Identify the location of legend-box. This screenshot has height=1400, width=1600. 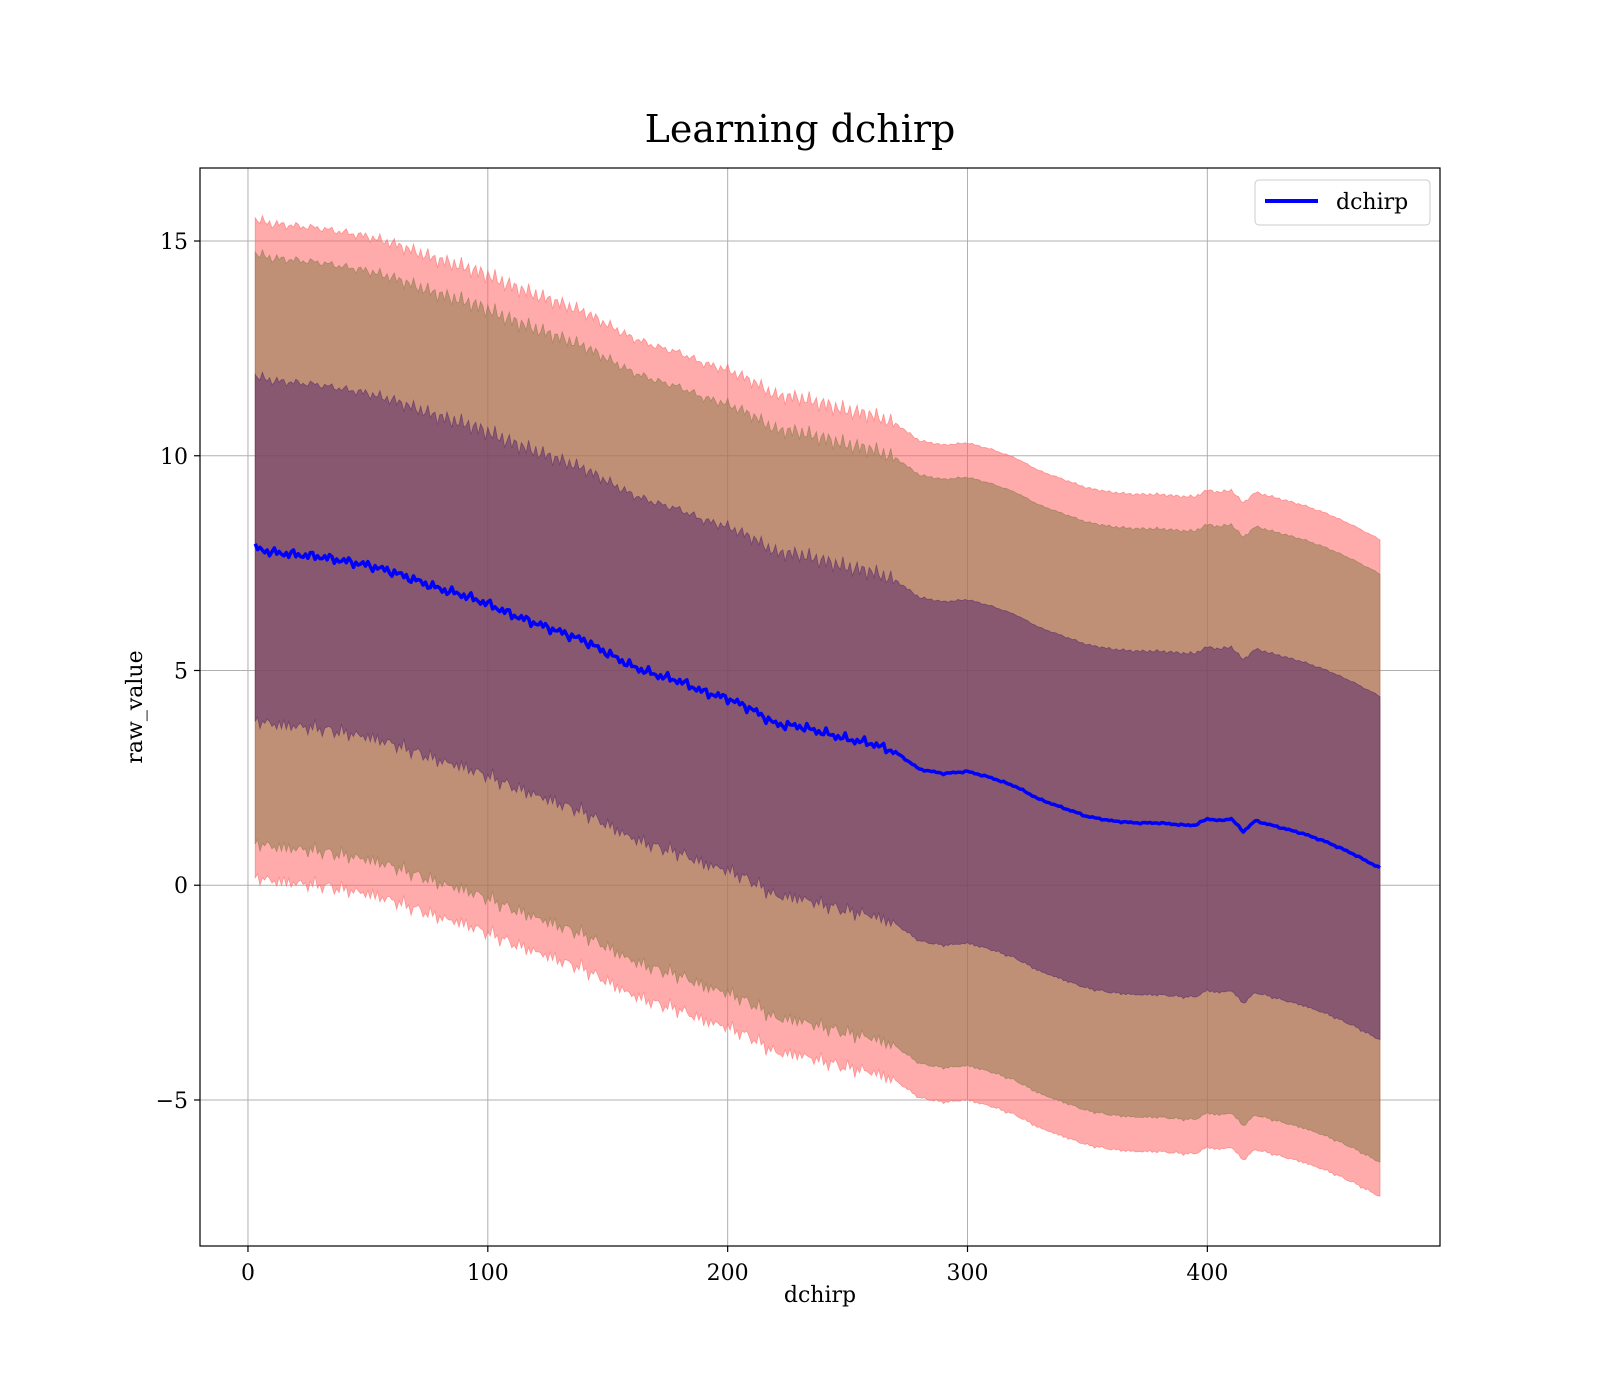
(1342, 202).